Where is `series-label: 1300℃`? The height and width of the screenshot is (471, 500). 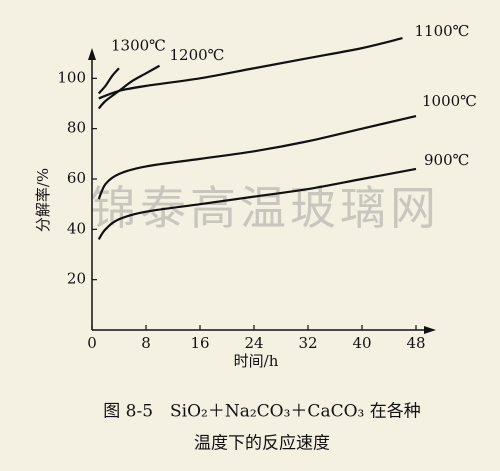
series-label: 1300℃ is located at coordinates (138, 45).